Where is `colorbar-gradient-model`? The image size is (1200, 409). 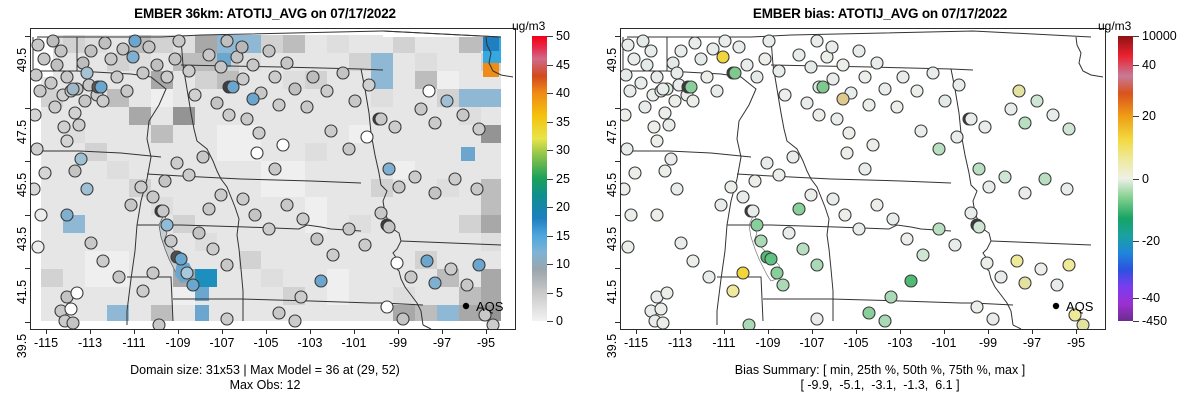 colorbar-gradient-model is located at coordinates (539, 178).